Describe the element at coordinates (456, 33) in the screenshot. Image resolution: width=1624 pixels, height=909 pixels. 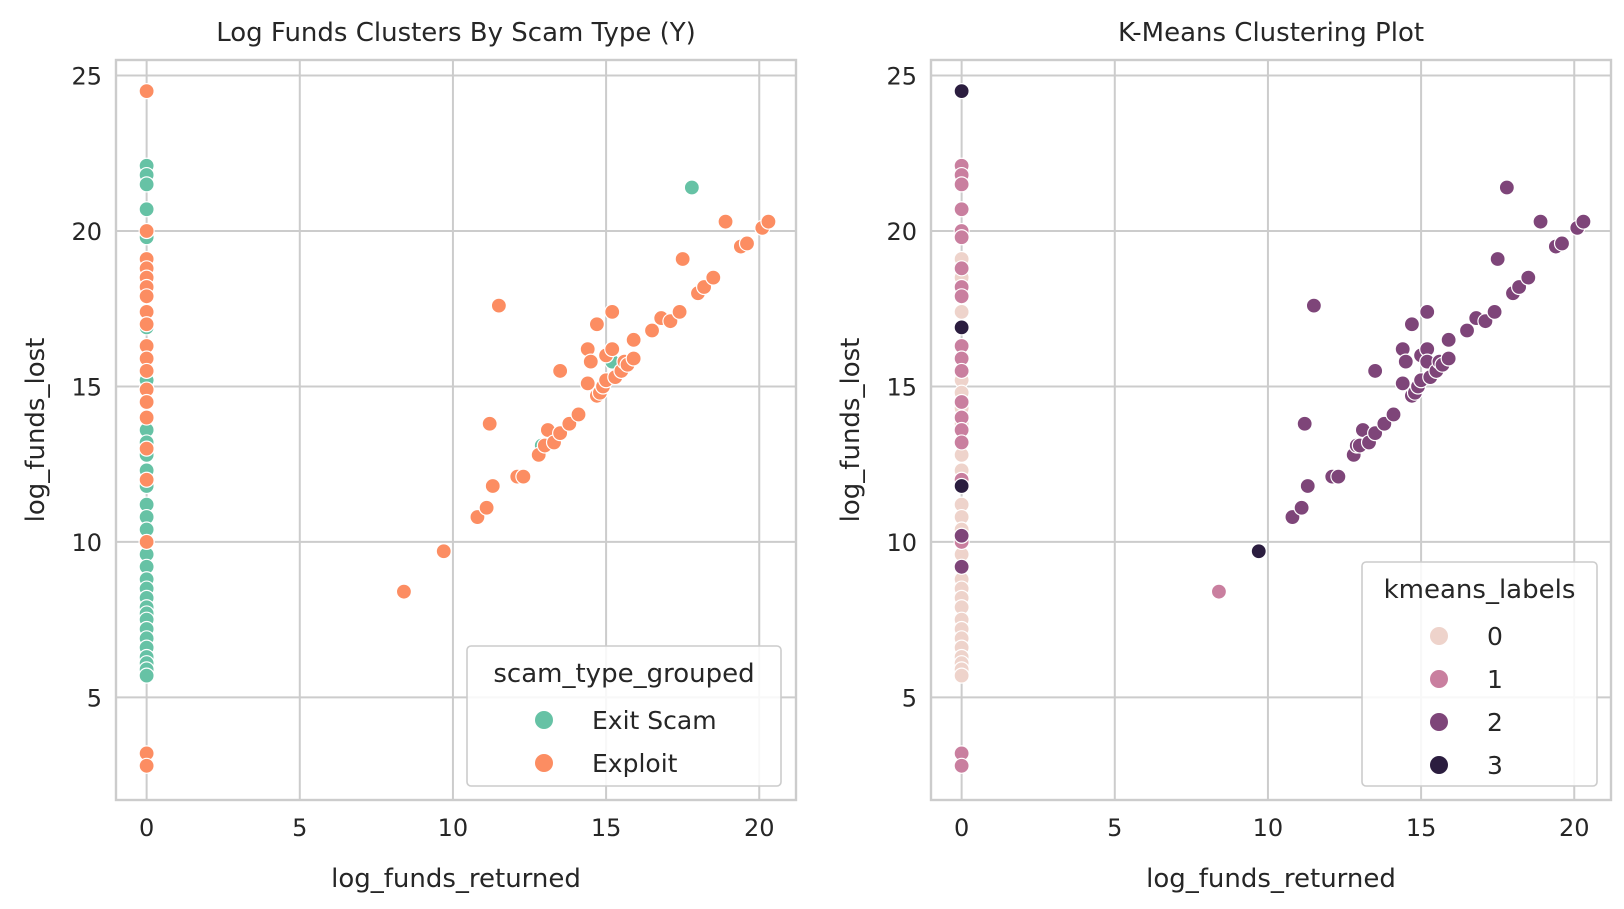
I see `chart-title: Log Funds Clusters By Scam Type (Y)` at that location.